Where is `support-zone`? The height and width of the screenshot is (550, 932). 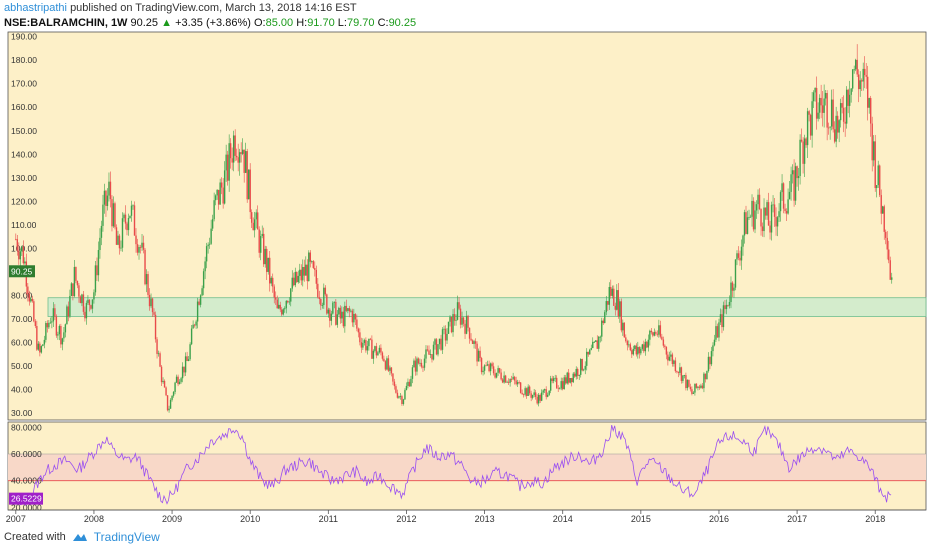
support-zone is located at coordinates (487, 307).